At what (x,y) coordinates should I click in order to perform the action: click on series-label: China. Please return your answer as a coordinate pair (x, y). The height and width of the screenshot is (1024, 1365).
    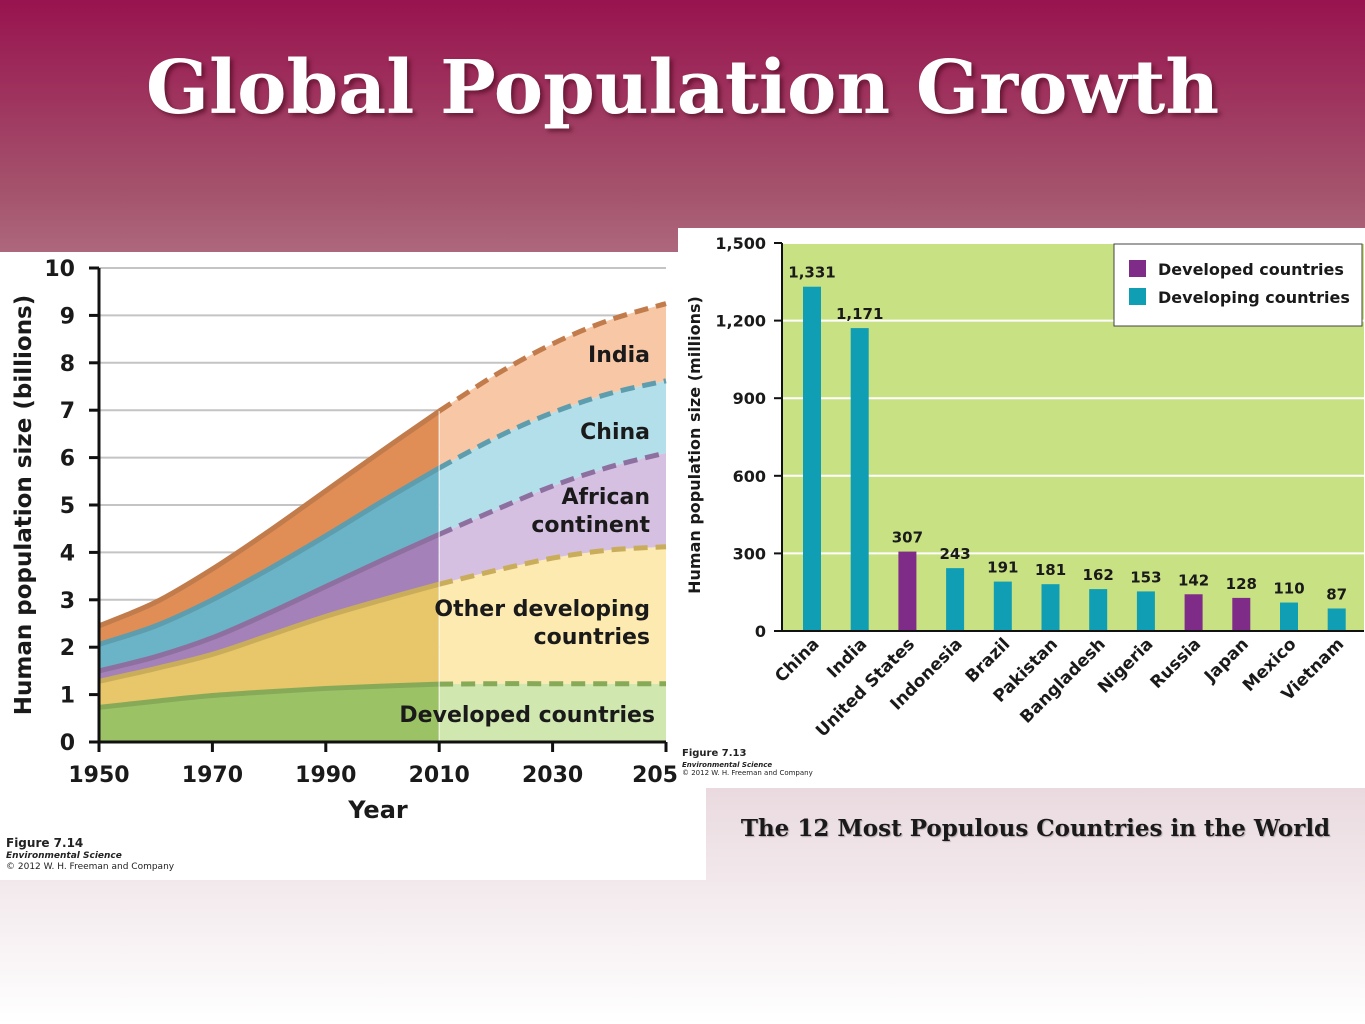
    Looking at the image, I should click on (615, 432).